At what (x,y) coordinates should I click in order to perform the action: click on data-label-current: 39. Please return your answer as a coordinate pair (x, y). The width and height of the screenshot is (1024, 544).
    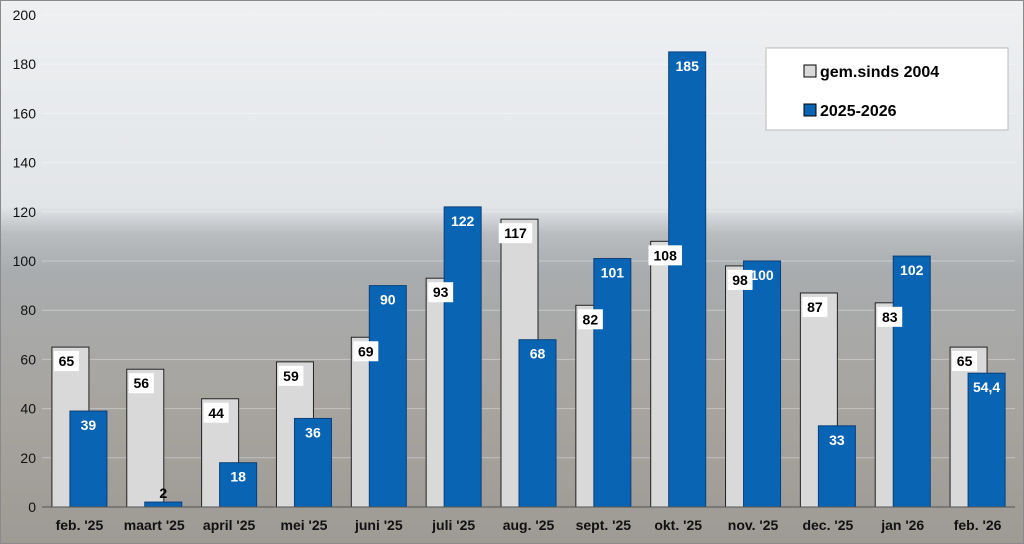
    Looking at the image, I should click on (89, 425).